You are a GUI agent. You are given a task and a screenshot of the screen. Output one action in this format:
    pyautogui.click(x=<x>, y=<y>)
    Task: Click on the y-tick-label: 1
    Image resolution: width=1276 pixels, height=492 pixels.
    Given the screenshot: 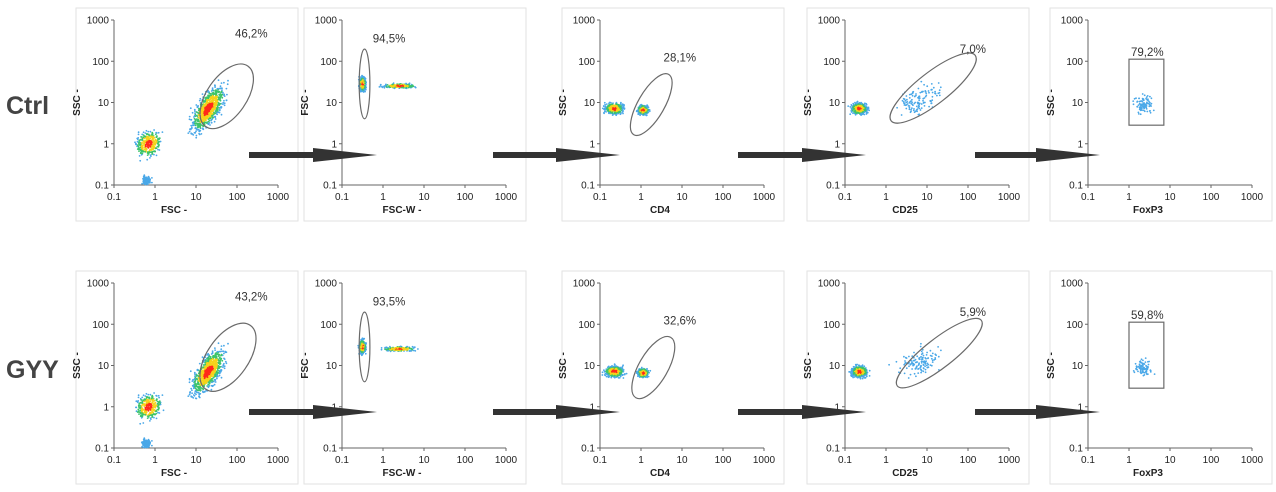 What is the action you would take?
    pyautogui.click(x=106, y=144)
    